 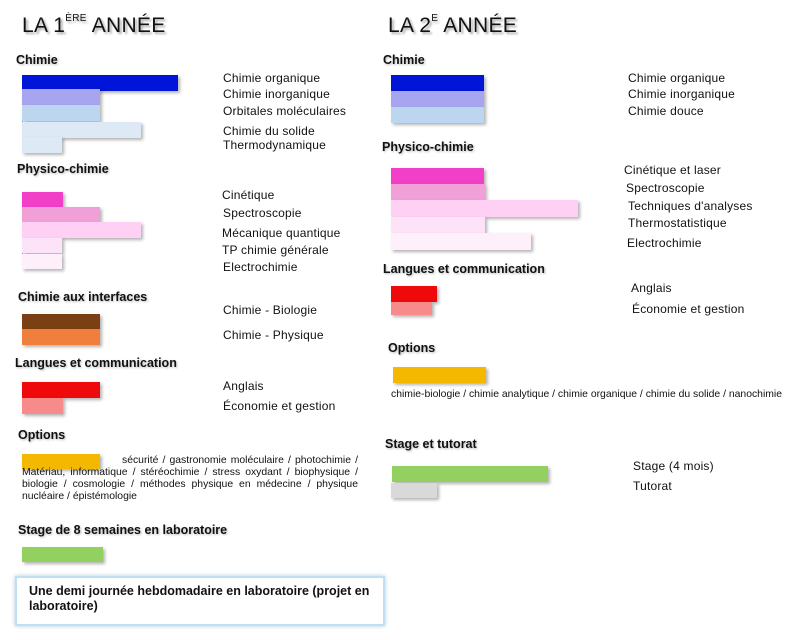 What do you see at coordinates (61, 321) in the screenshot?
I see `y1-interfaces-bar-biologie` at bounding box center [61, 321].